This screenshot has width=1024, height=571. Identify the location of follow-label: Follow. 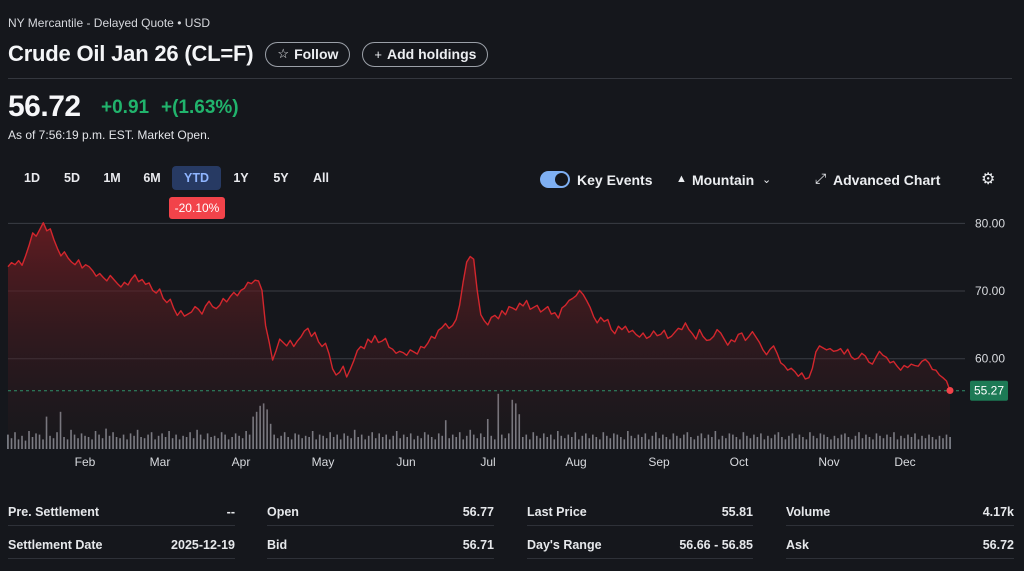
(316, 54).